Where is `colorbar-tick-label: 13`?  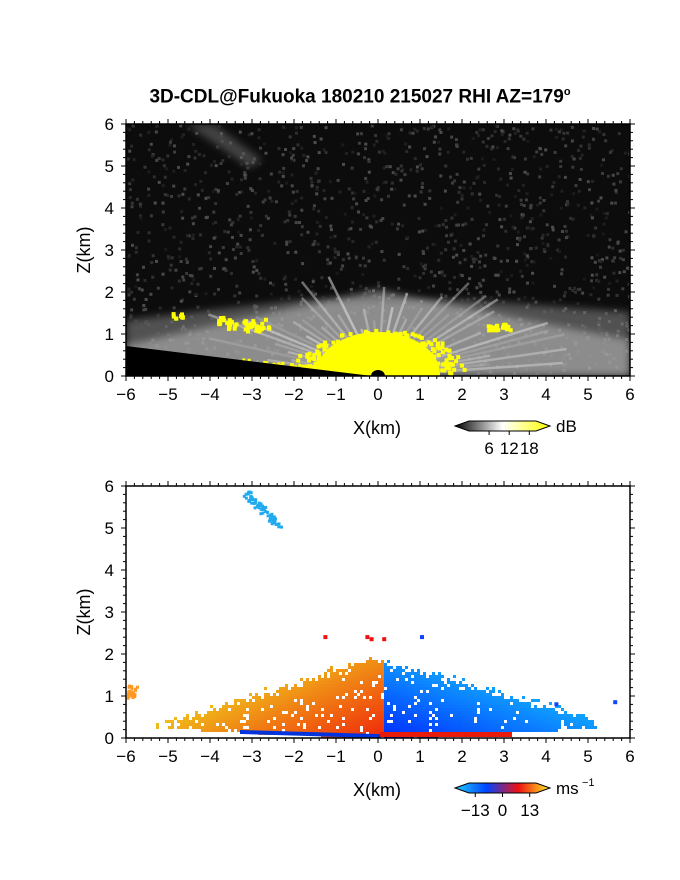
colorbar-tick-label: 13 is located at coordinates (529, 810).